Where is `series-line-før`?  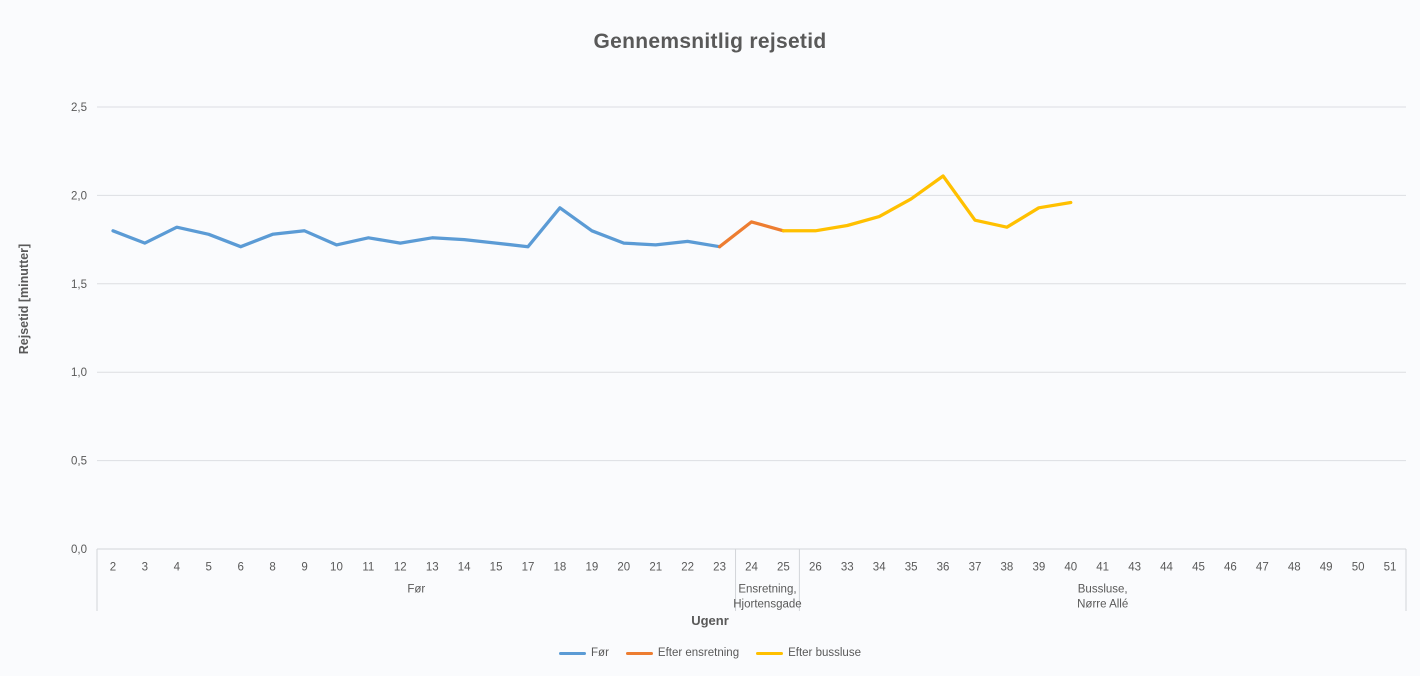 series-line-før is located at coordinates (416, 227).